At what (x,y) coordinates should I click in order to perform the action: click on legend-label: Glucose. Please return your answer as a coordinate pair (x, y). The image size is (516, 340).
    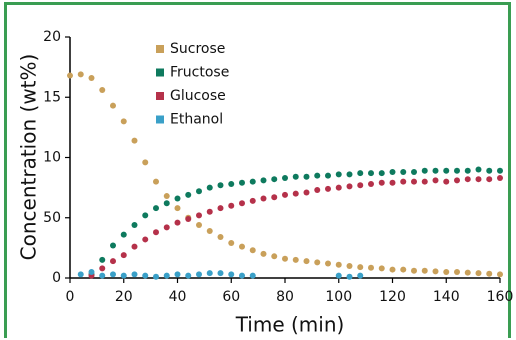
    Looking at the image, I should click on (198, 96).